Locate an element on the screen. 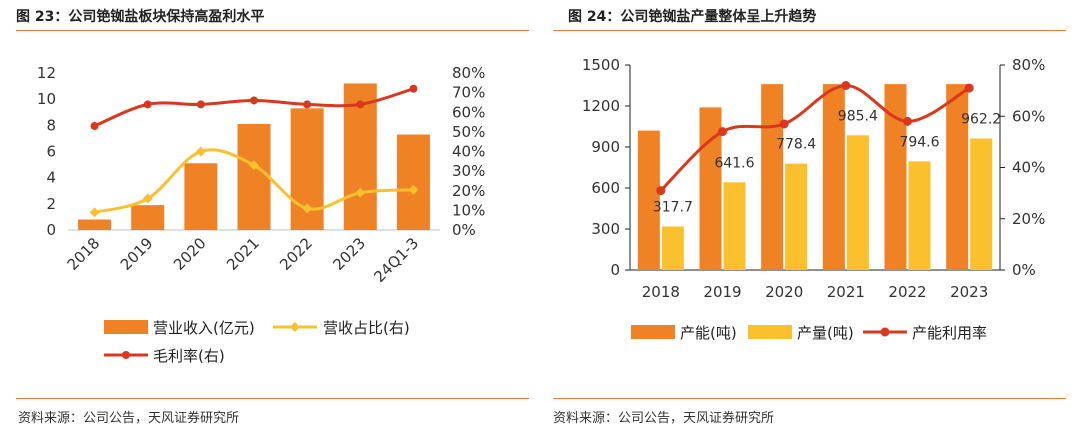 The width and height of the screenshot is (1080, 428). left-axis-tick-label: 12 is located at coordinates (46, 73).